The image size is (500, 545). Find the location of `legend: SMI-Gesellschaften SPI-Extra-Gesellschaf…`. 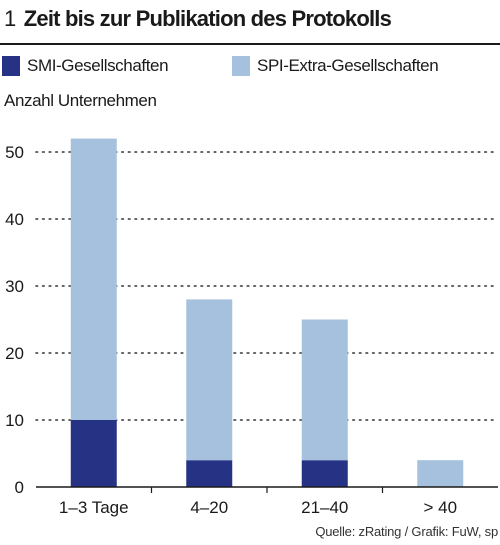

legend: SMI-Gesellschaften SPI-Extra-Gesellschaf… is located at coordinates (250, 68).